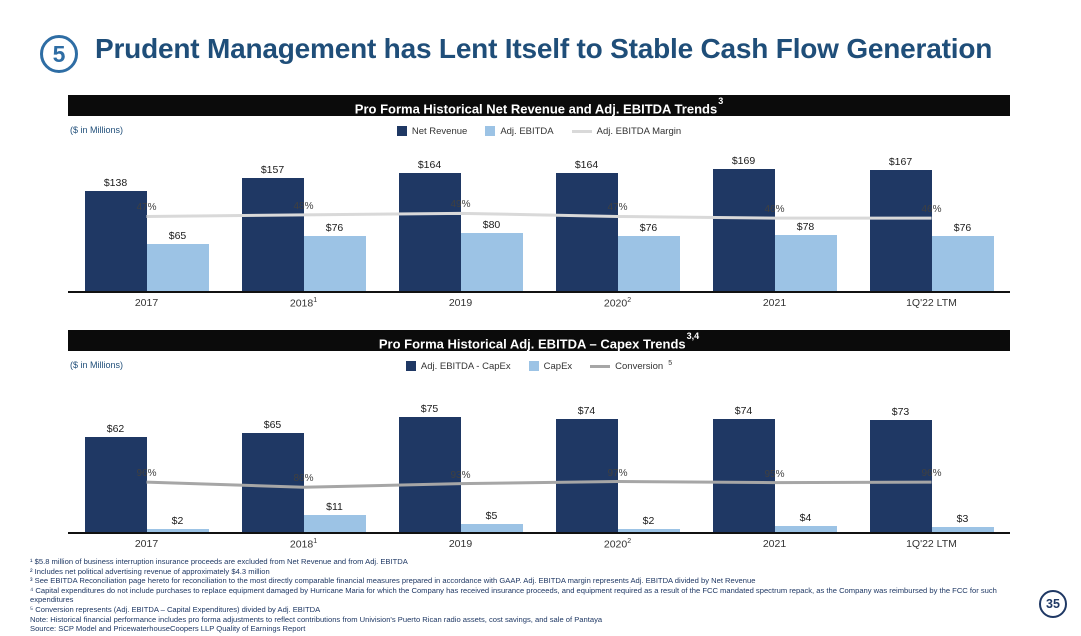 The image size is (1081, 636). Describe the element at coordinates (439, 131) in the screenshot. I see `legend-label: Net Revenue` at that location.